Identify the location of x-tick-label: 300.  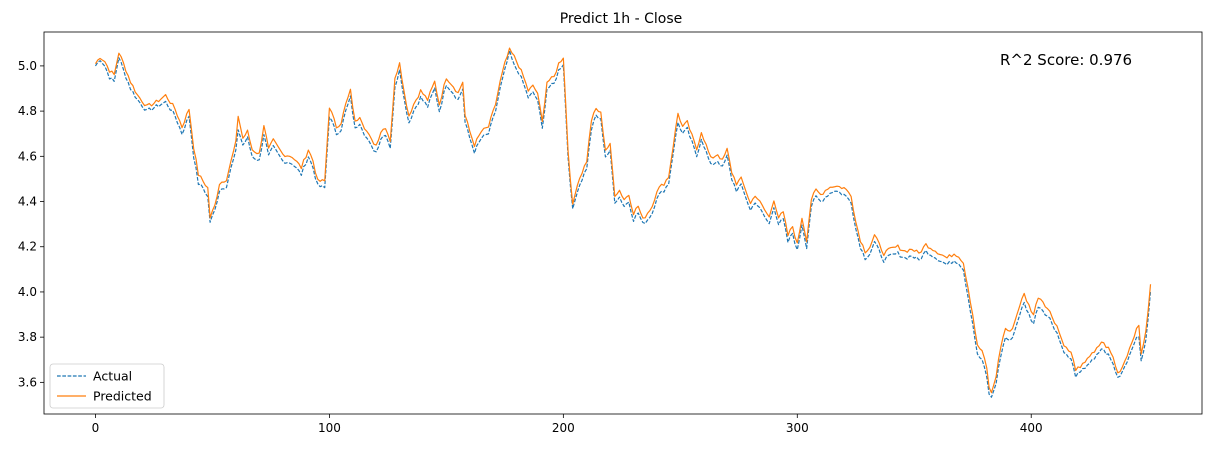
(797, 428).